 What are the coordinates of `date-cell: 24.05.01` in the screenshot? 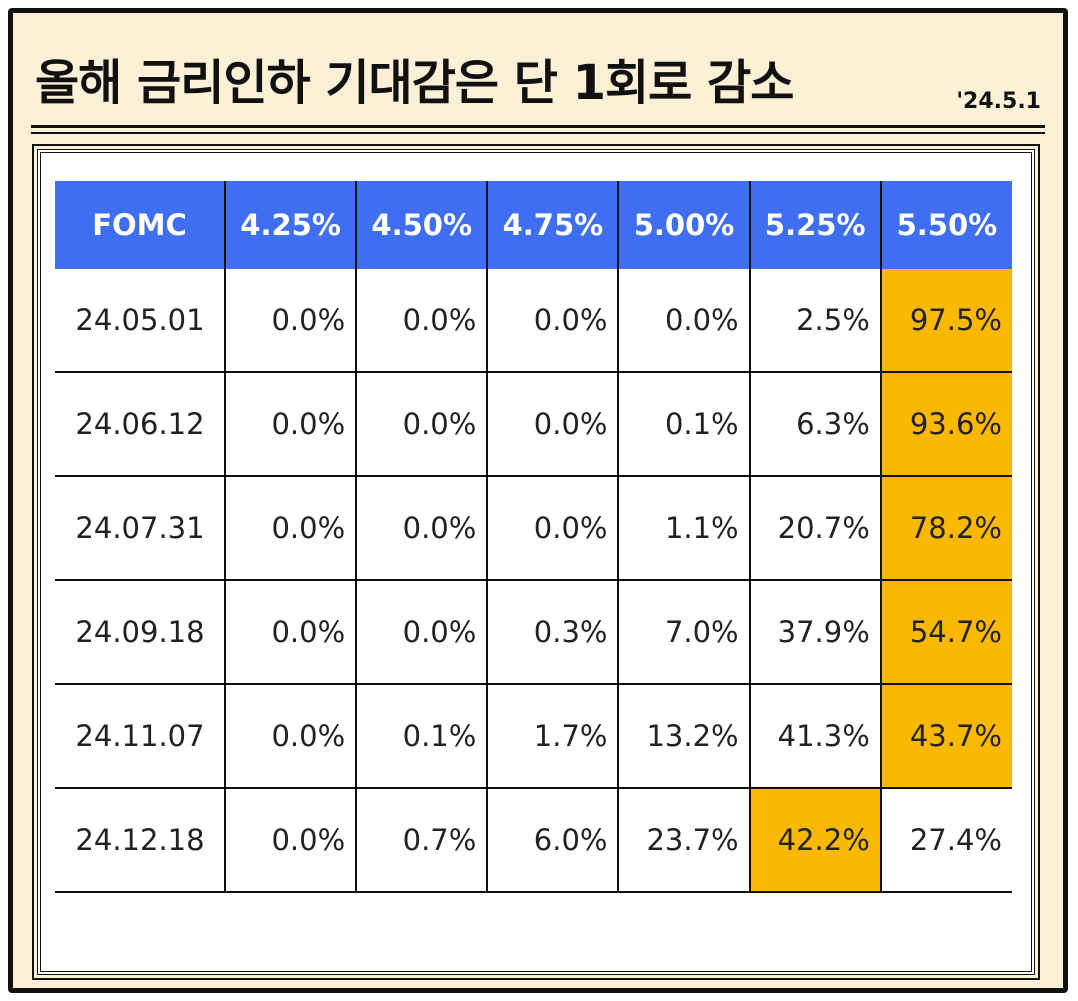 It's located at (140, 321).